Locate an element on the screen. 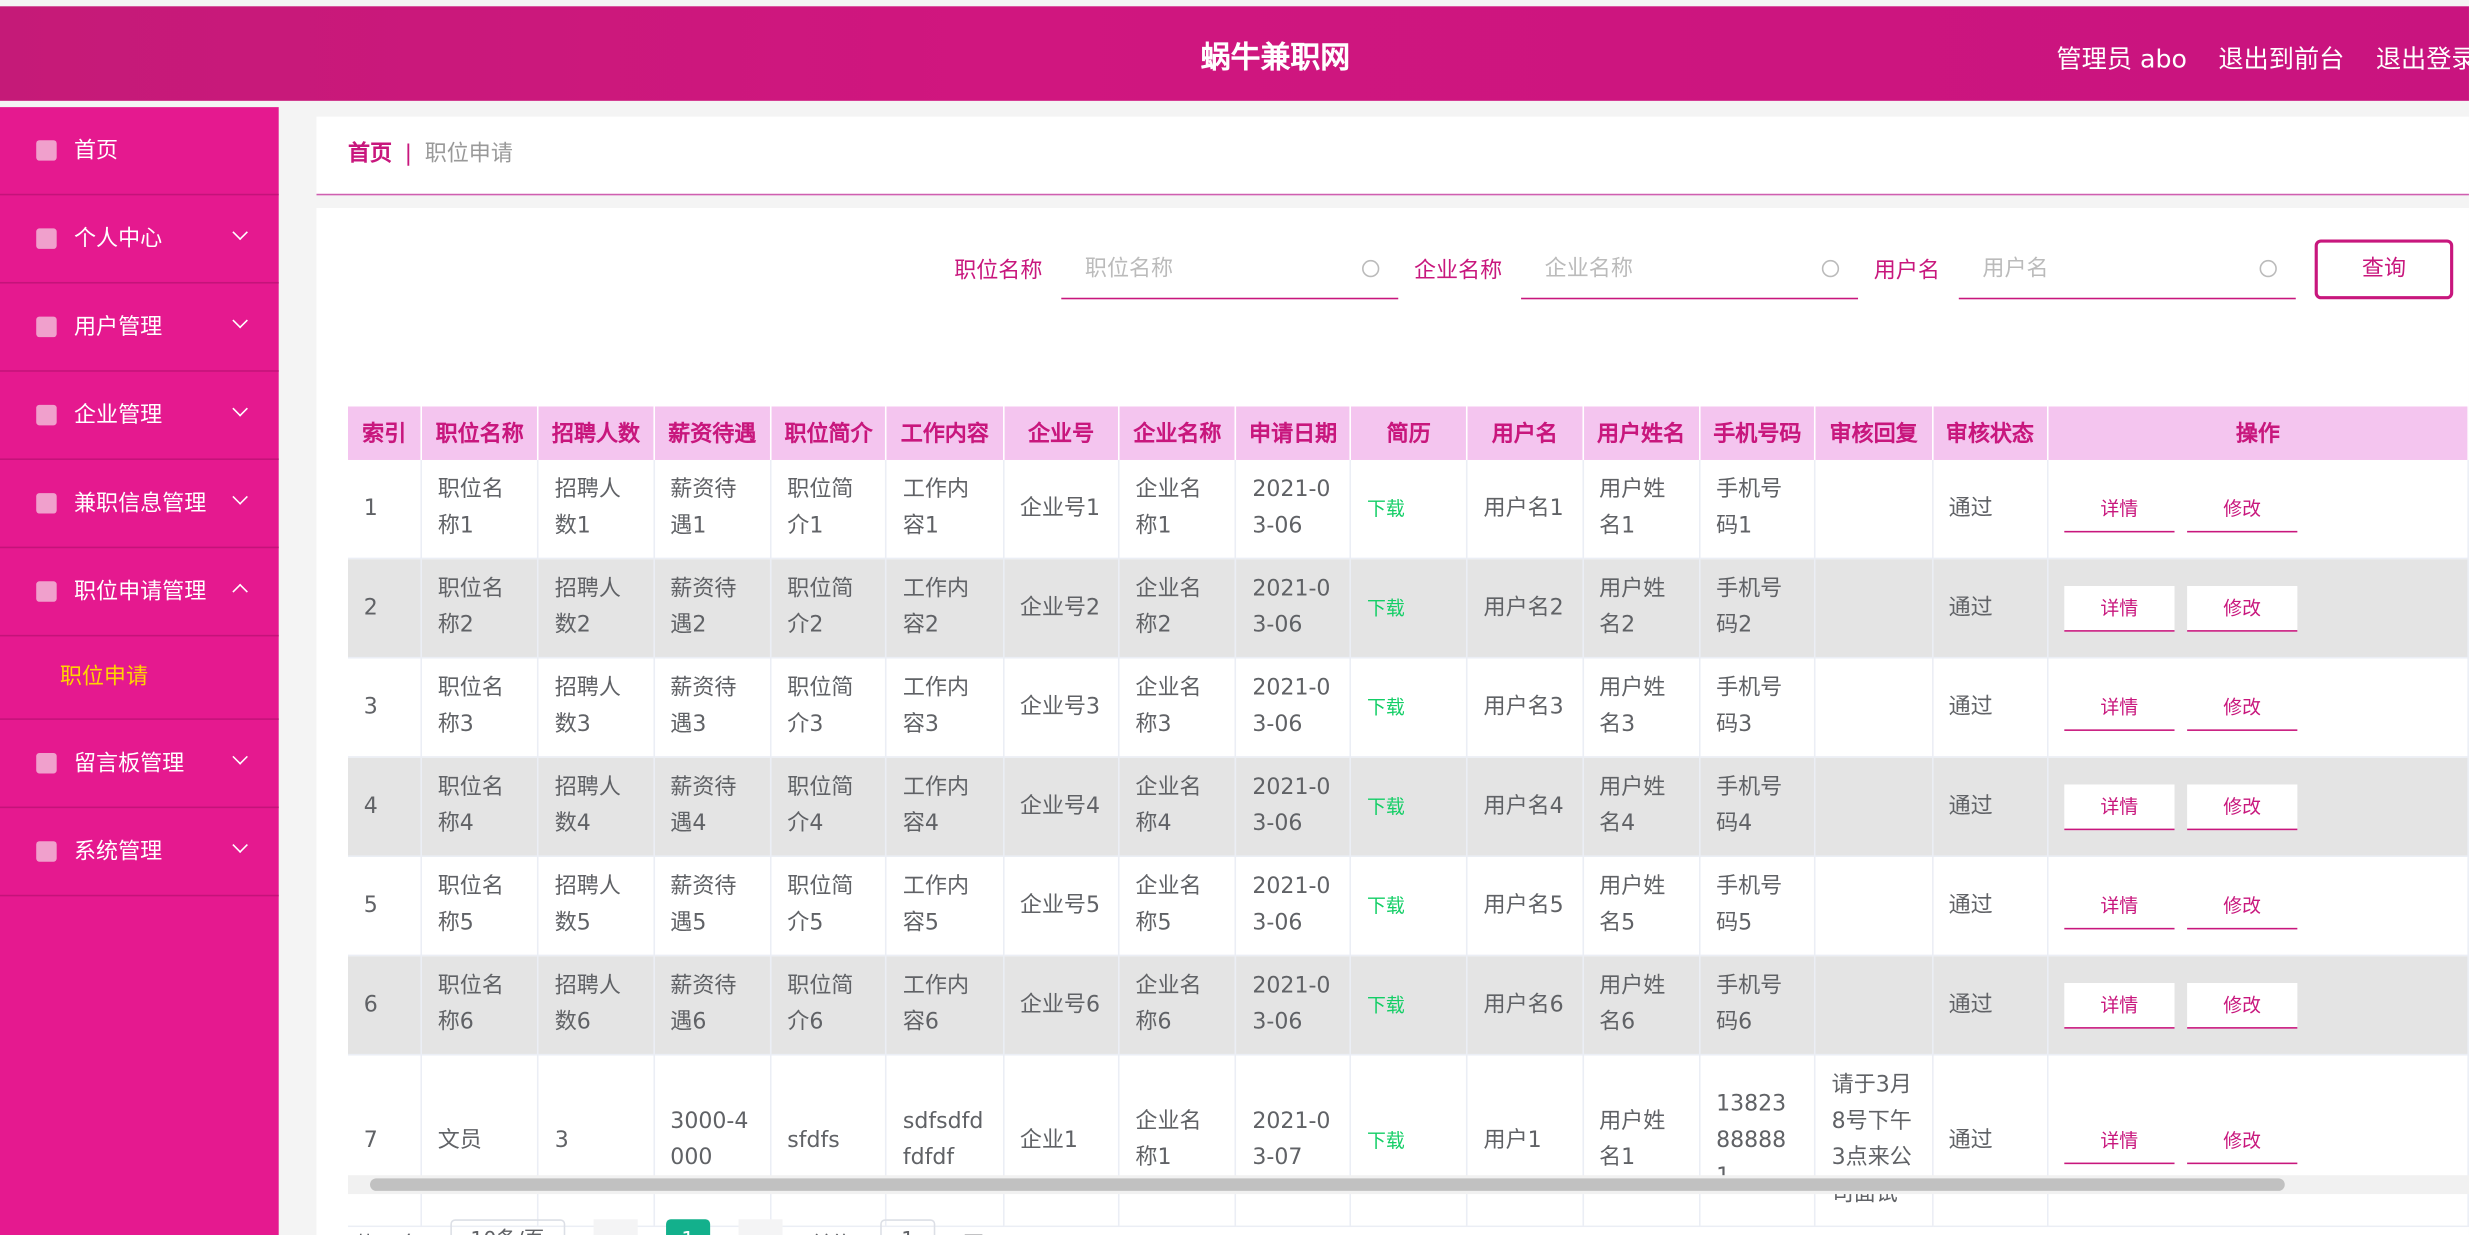 This screenshot has width=2469, height=1235. prev-page is located at coordinates (615, 1227).